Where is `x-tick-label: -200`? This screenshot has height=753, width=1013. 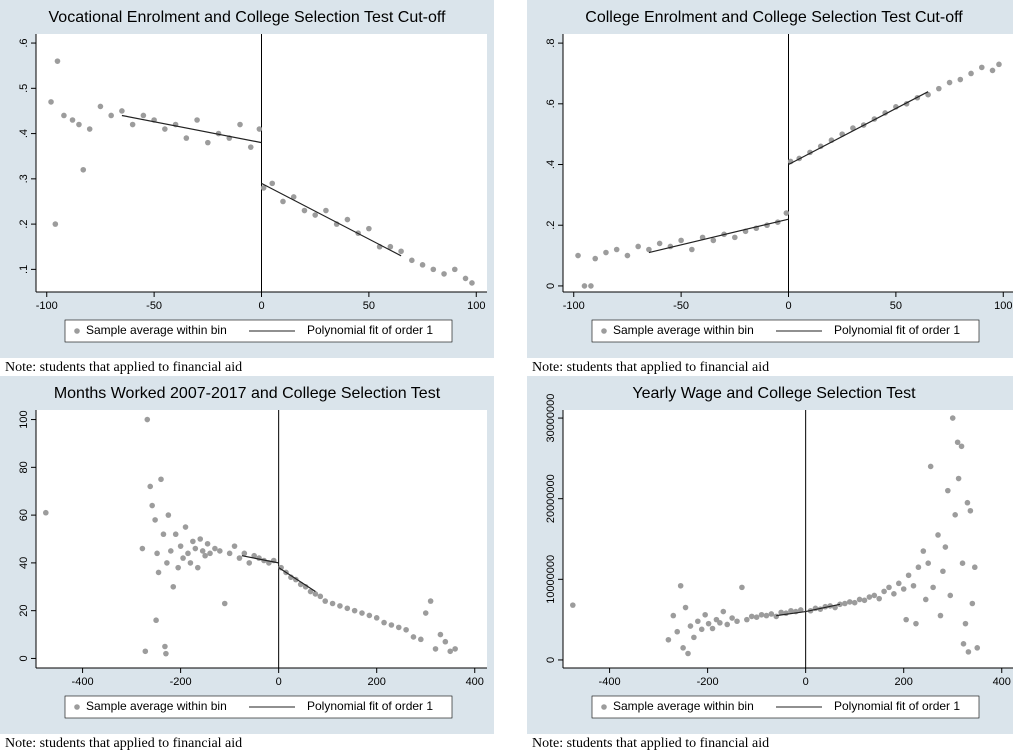
x-tick-label: -200 is located at coordinates (181, 682).